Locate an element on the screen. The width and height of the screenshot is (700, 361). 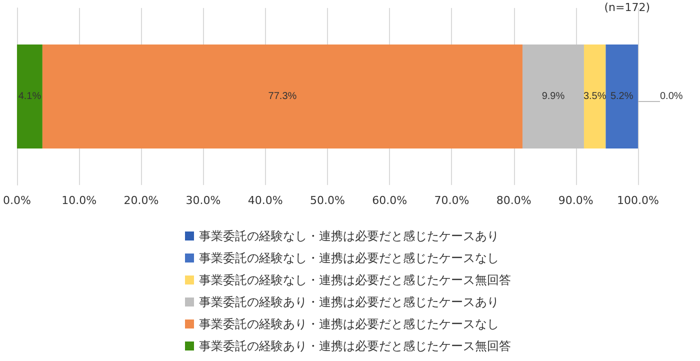
data-label: 77.3% is located at coordinates (282, 96).